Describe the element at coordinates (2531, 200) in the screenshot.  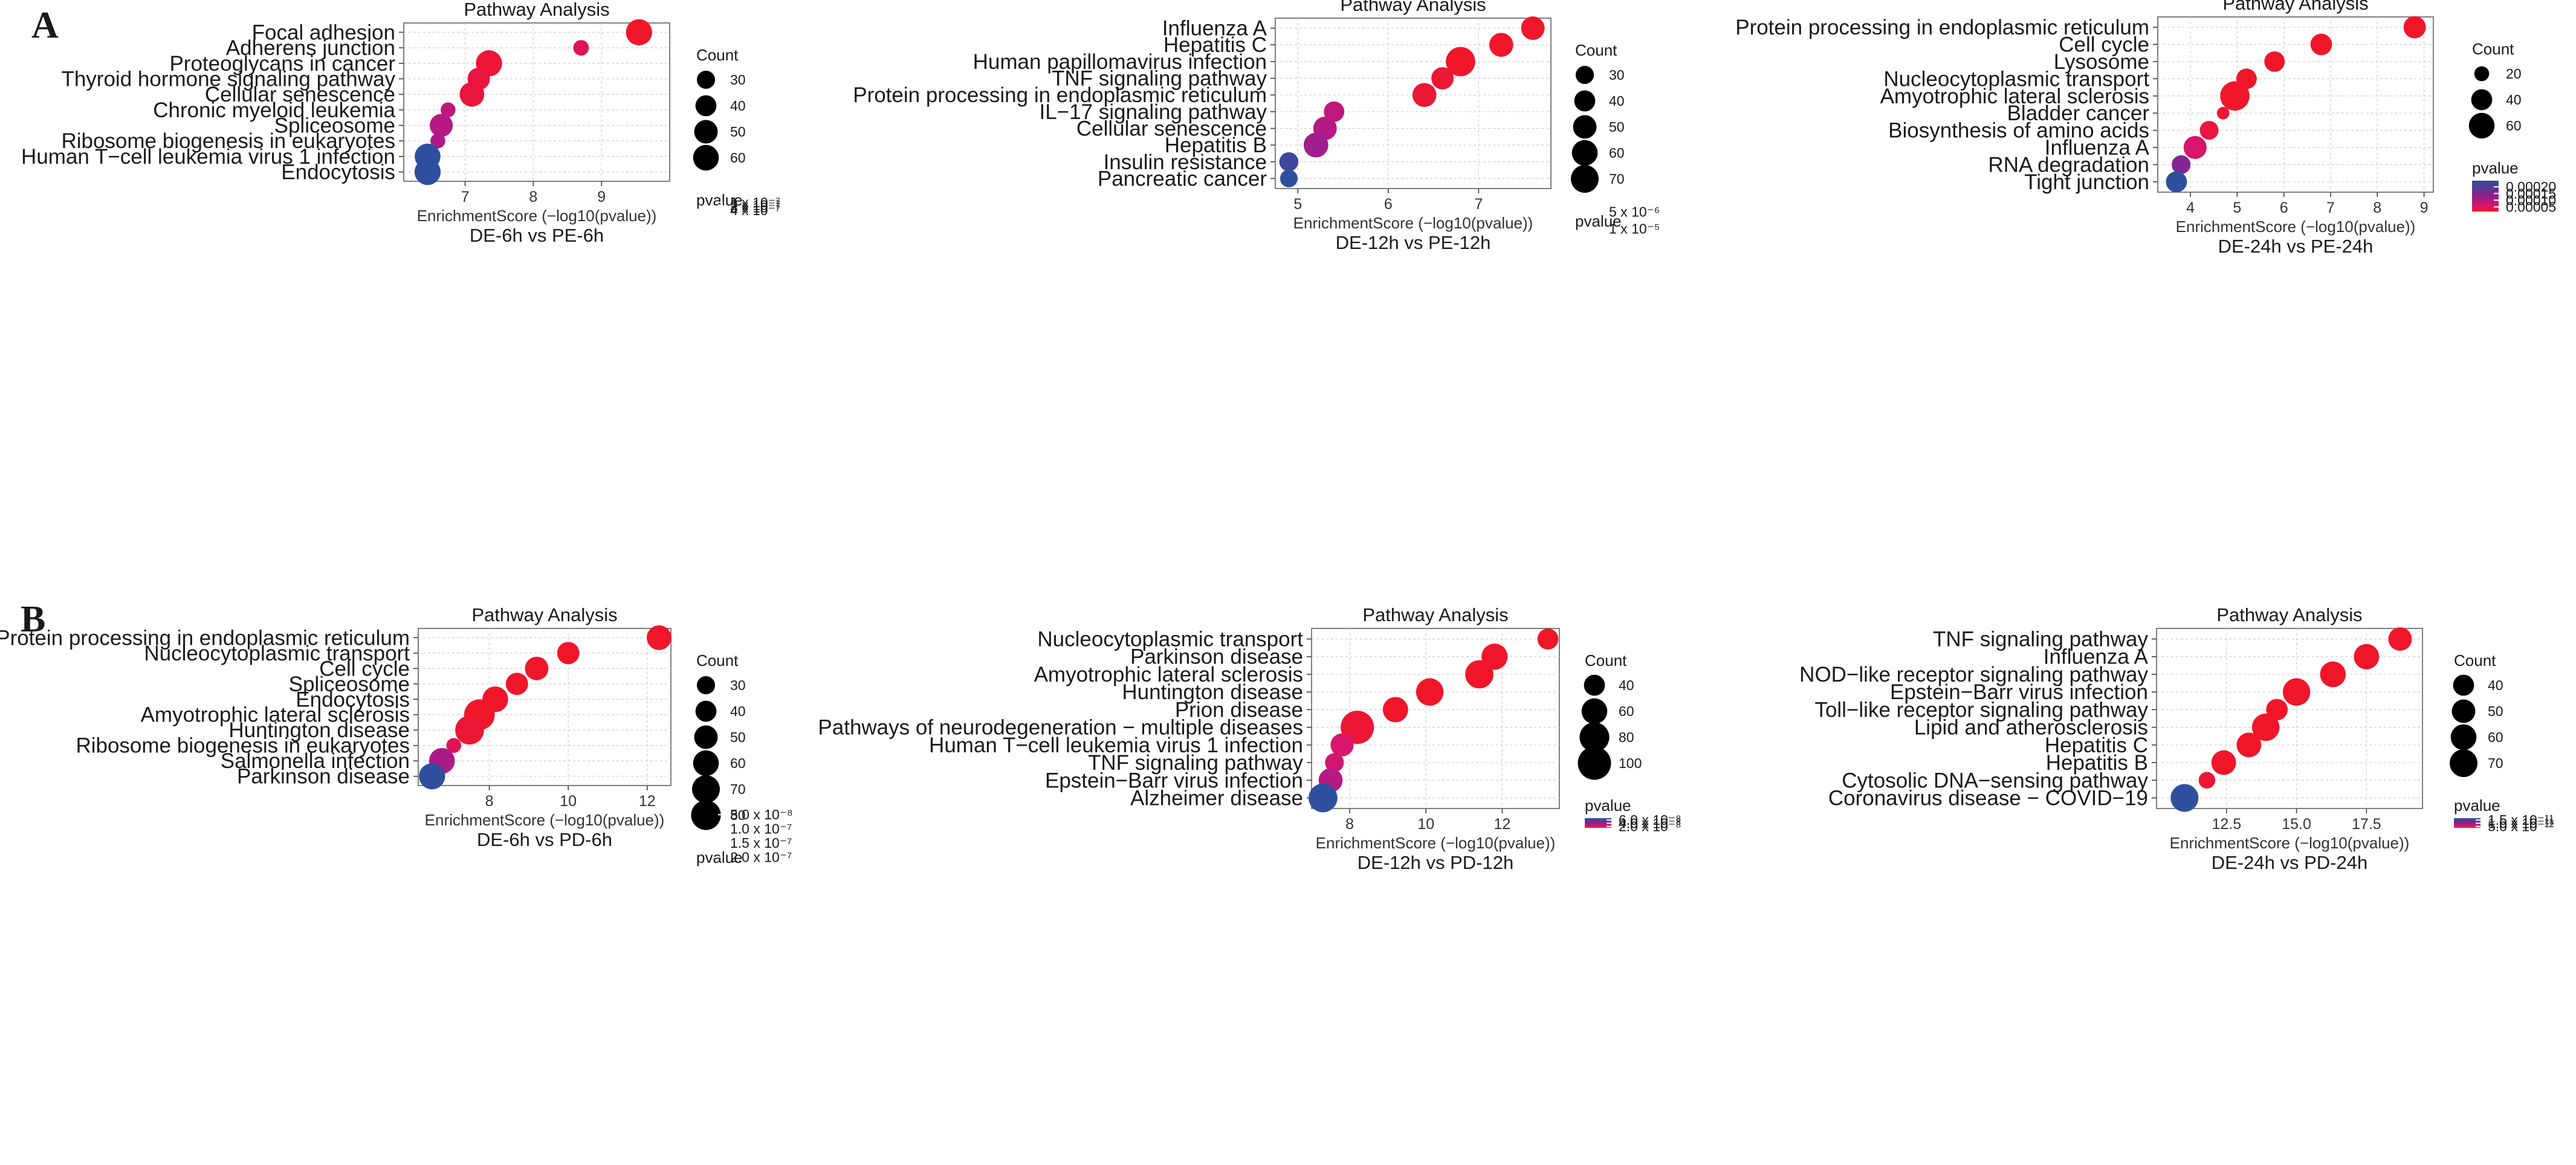
I see `pvalue-legend-label: 0.00010` at that location.